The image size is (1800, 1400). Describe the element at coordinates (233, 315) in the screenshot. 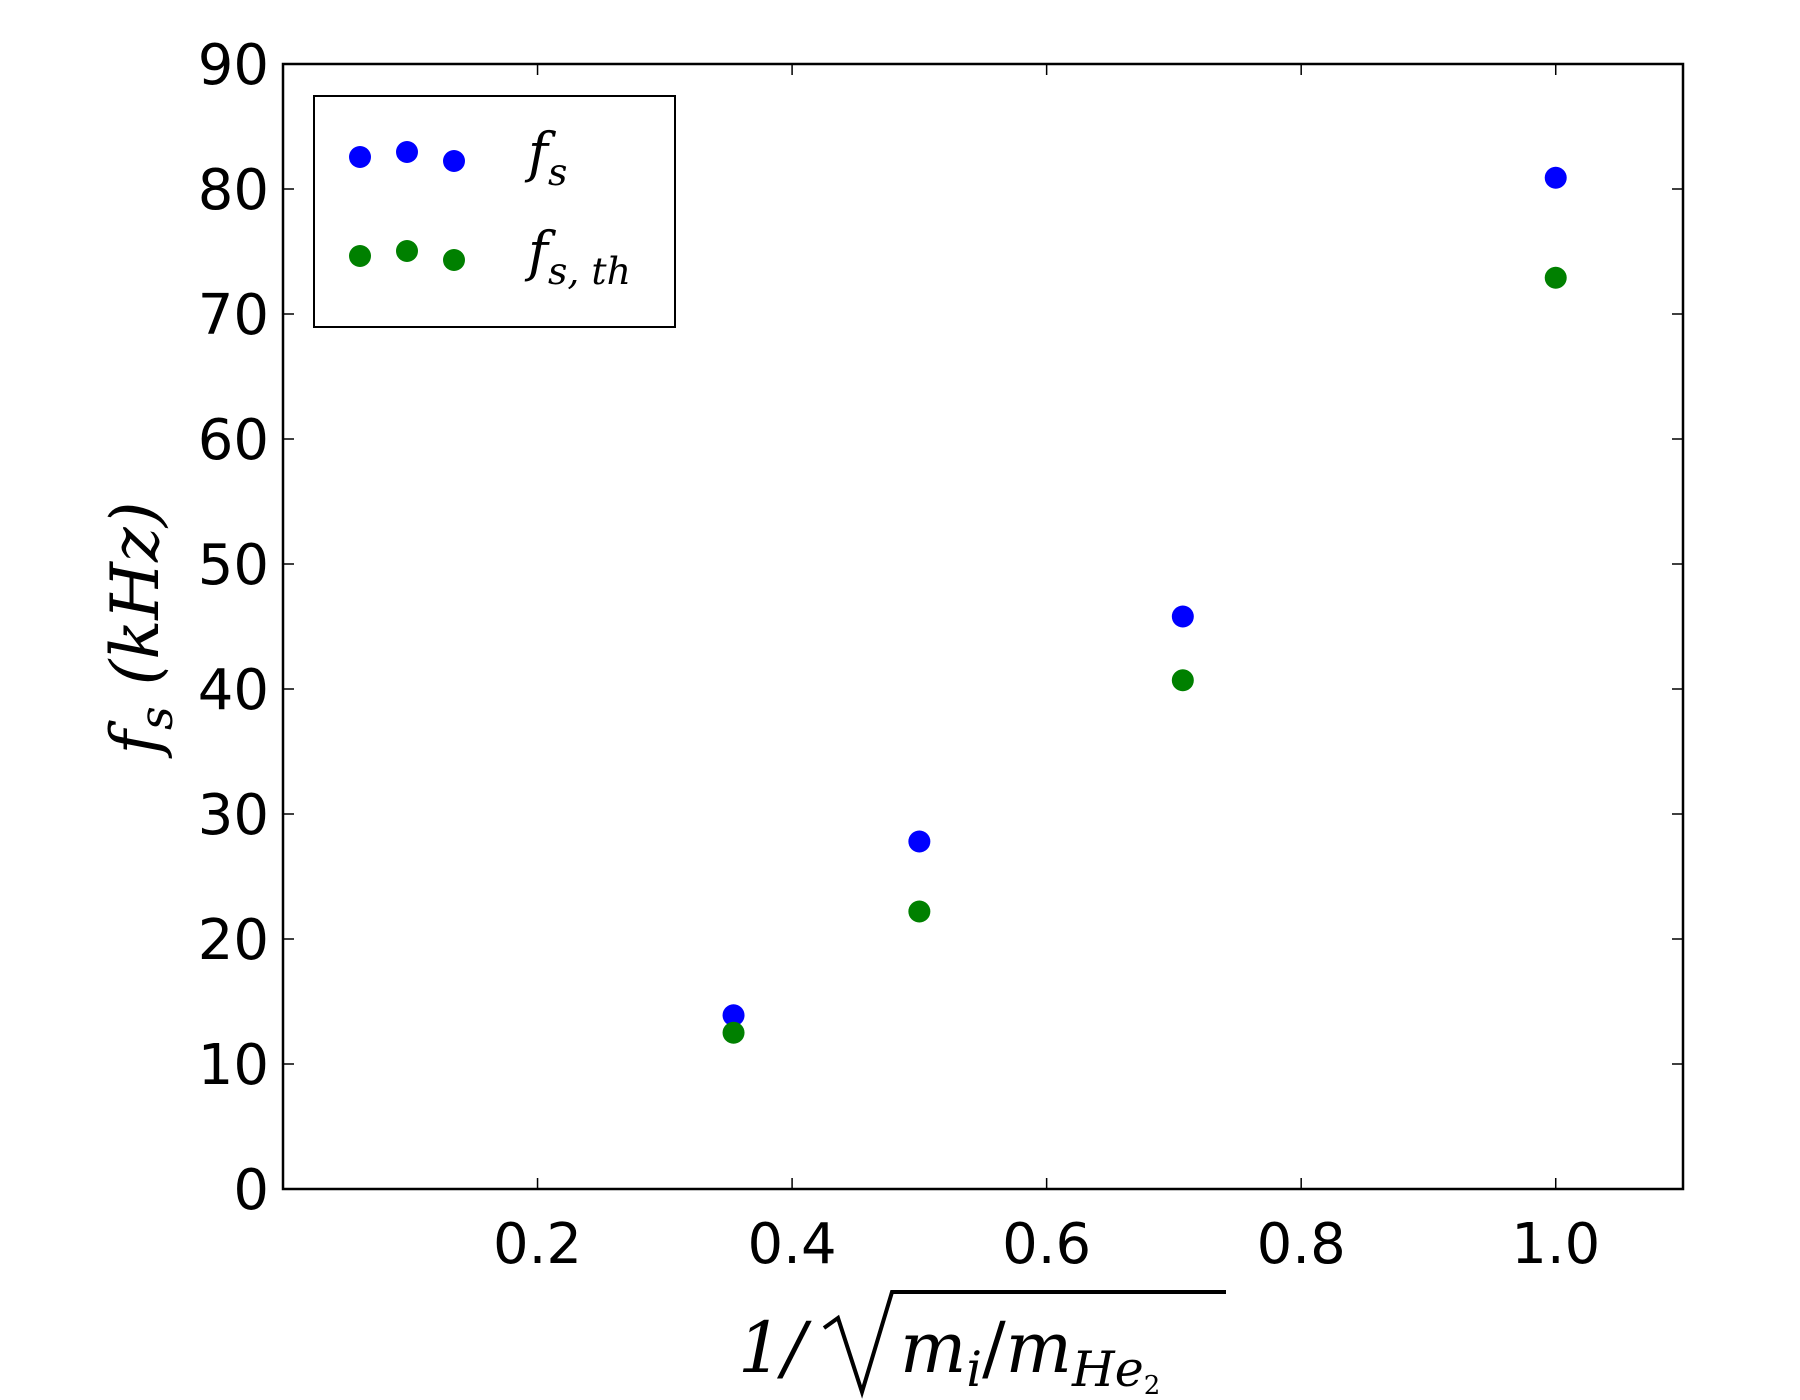

I see `y-tick-label: 70` at that location.